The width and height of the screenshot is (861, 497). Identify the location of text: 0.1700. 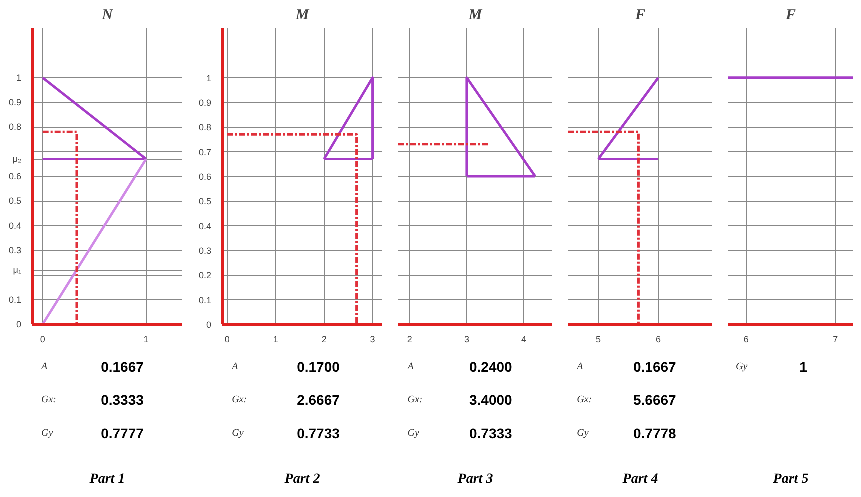
(318, 366).